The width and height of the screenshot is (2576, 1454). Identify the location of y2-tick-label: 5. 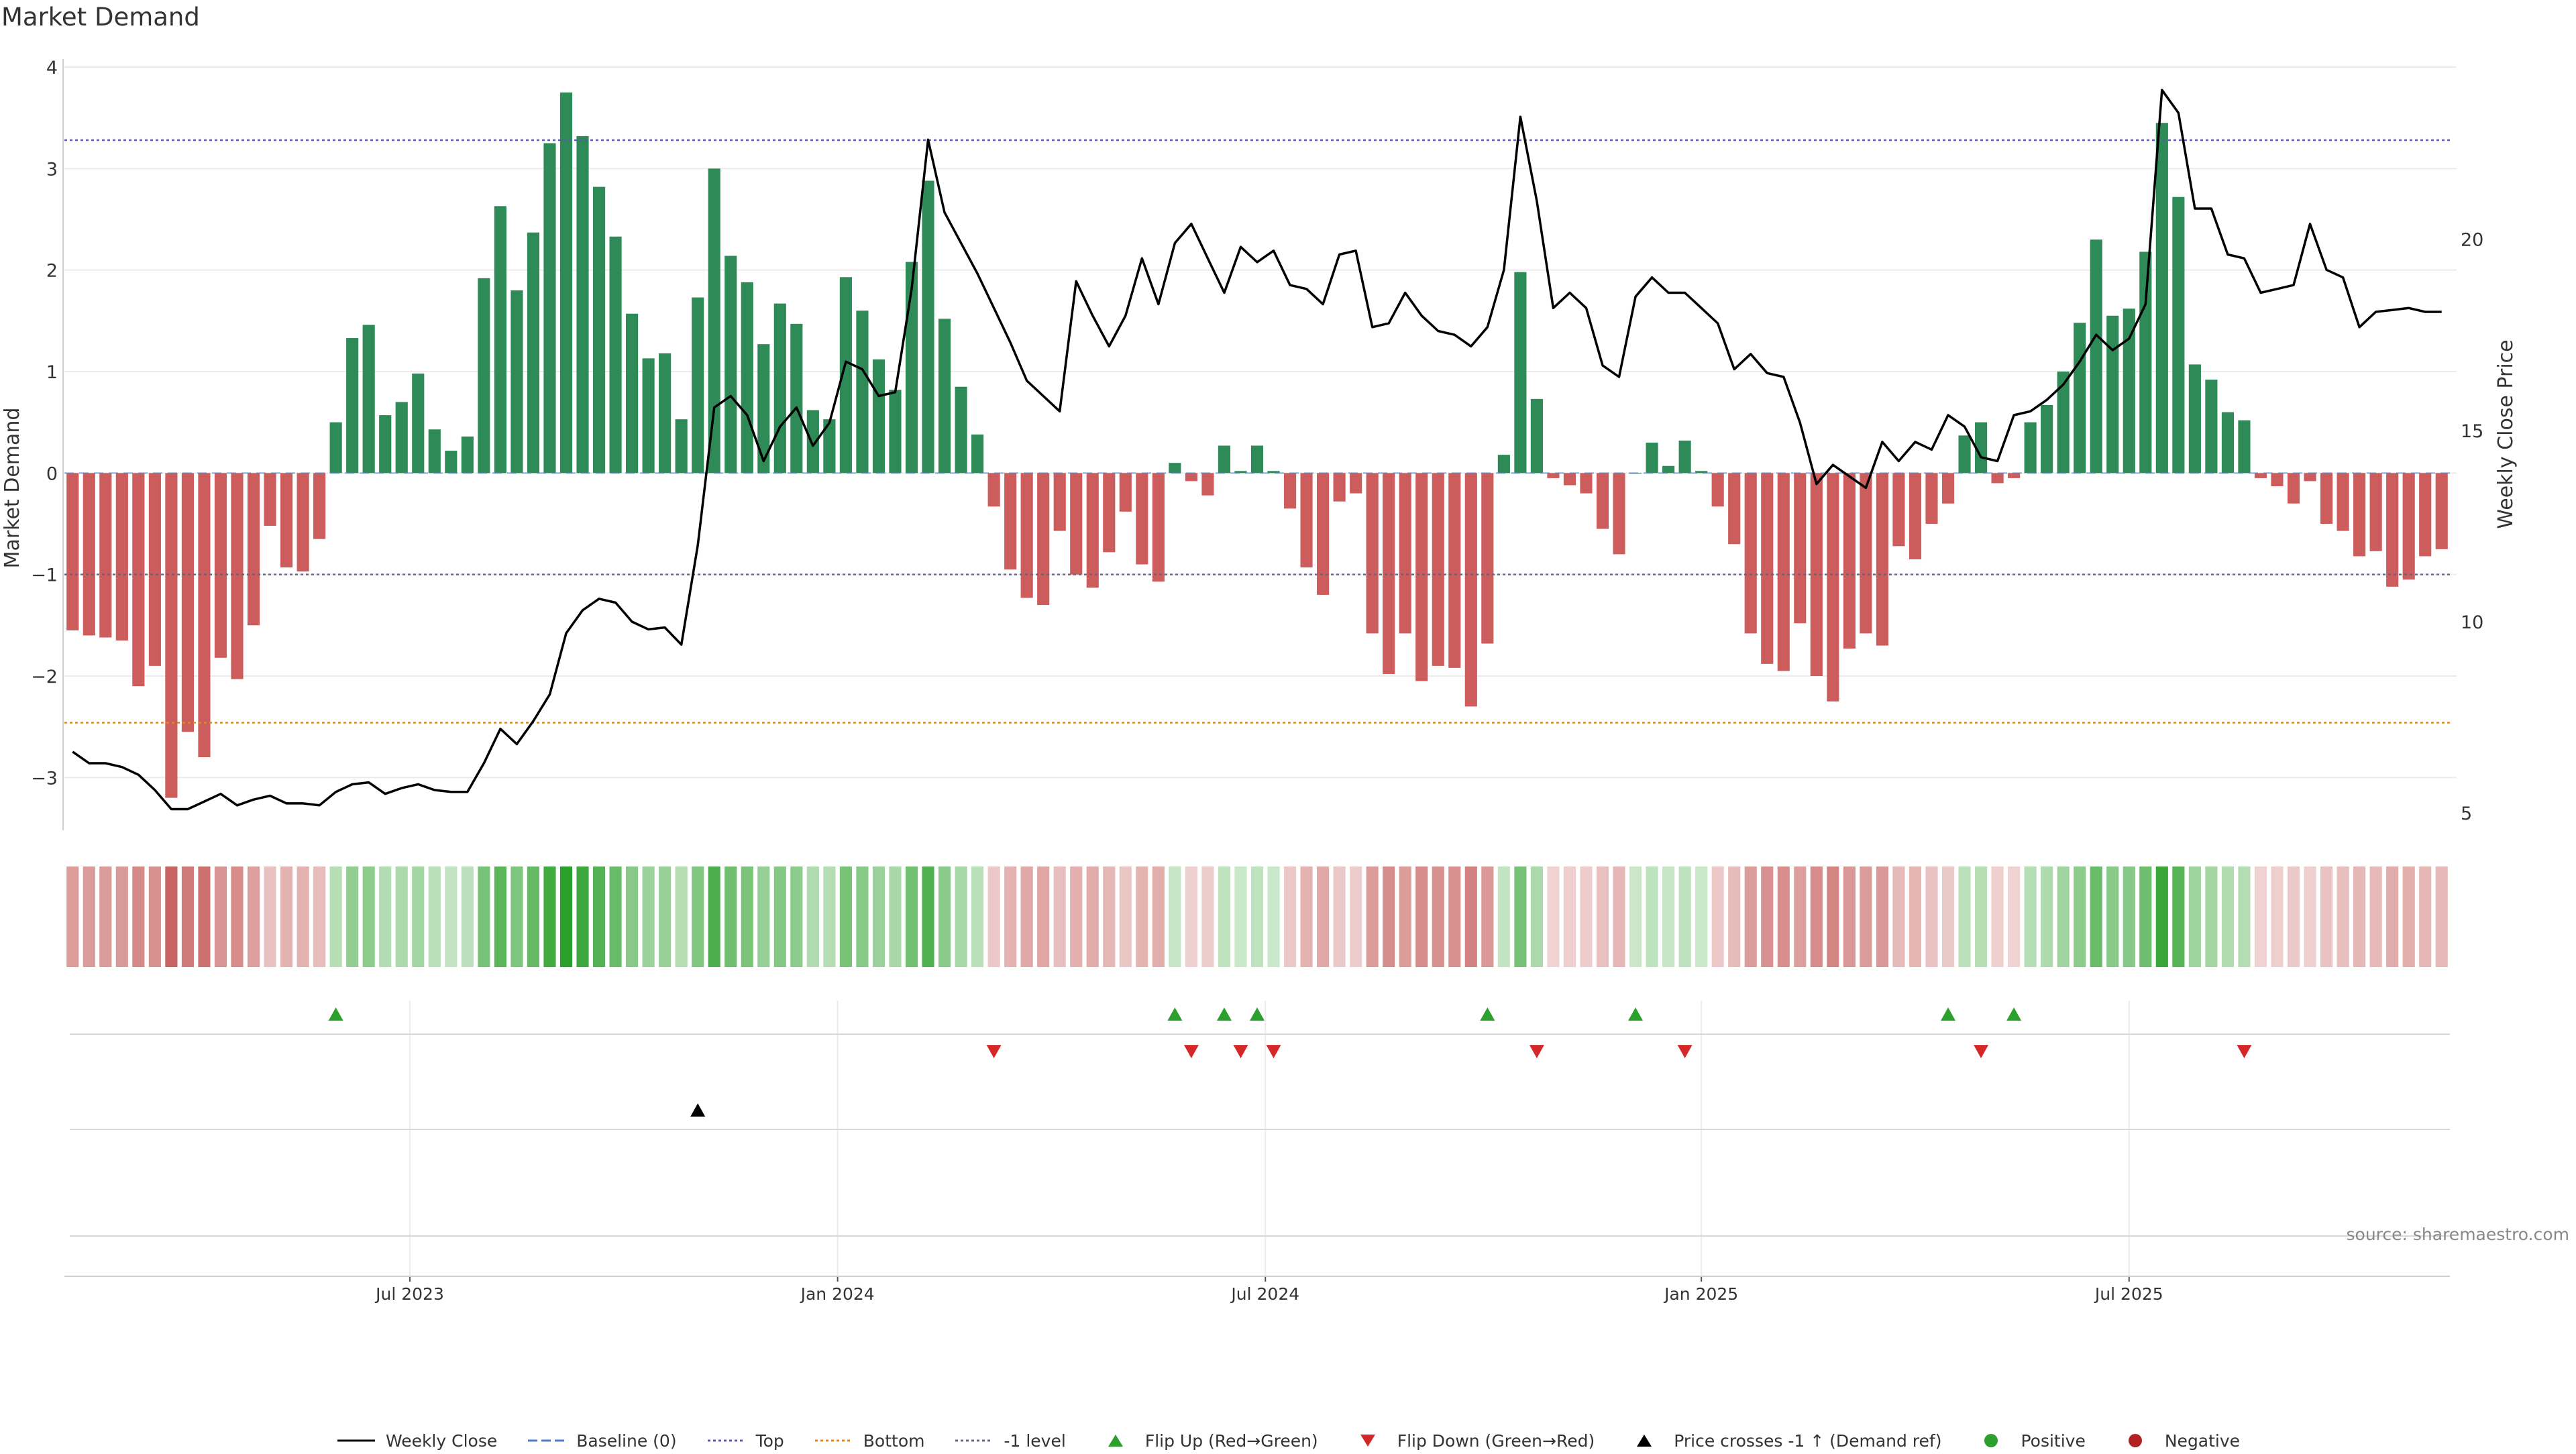
(2466, 813).